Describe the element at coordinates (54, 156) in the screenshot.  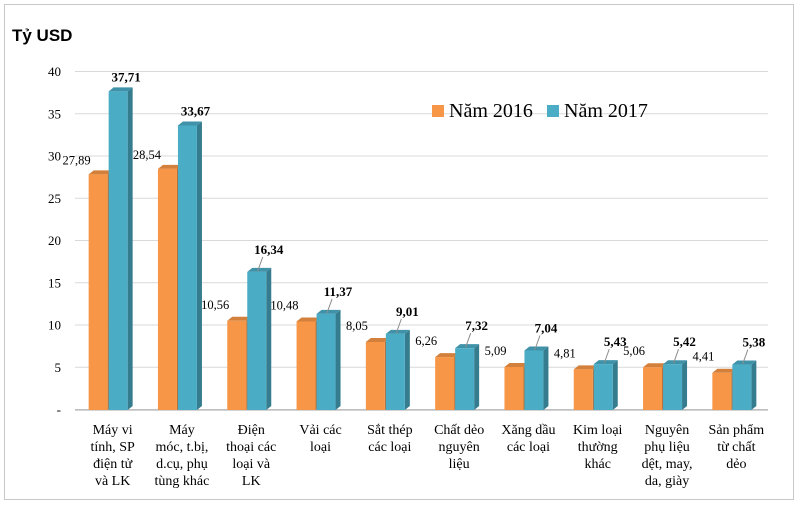
I see `y-tick-label: 30` at that location.